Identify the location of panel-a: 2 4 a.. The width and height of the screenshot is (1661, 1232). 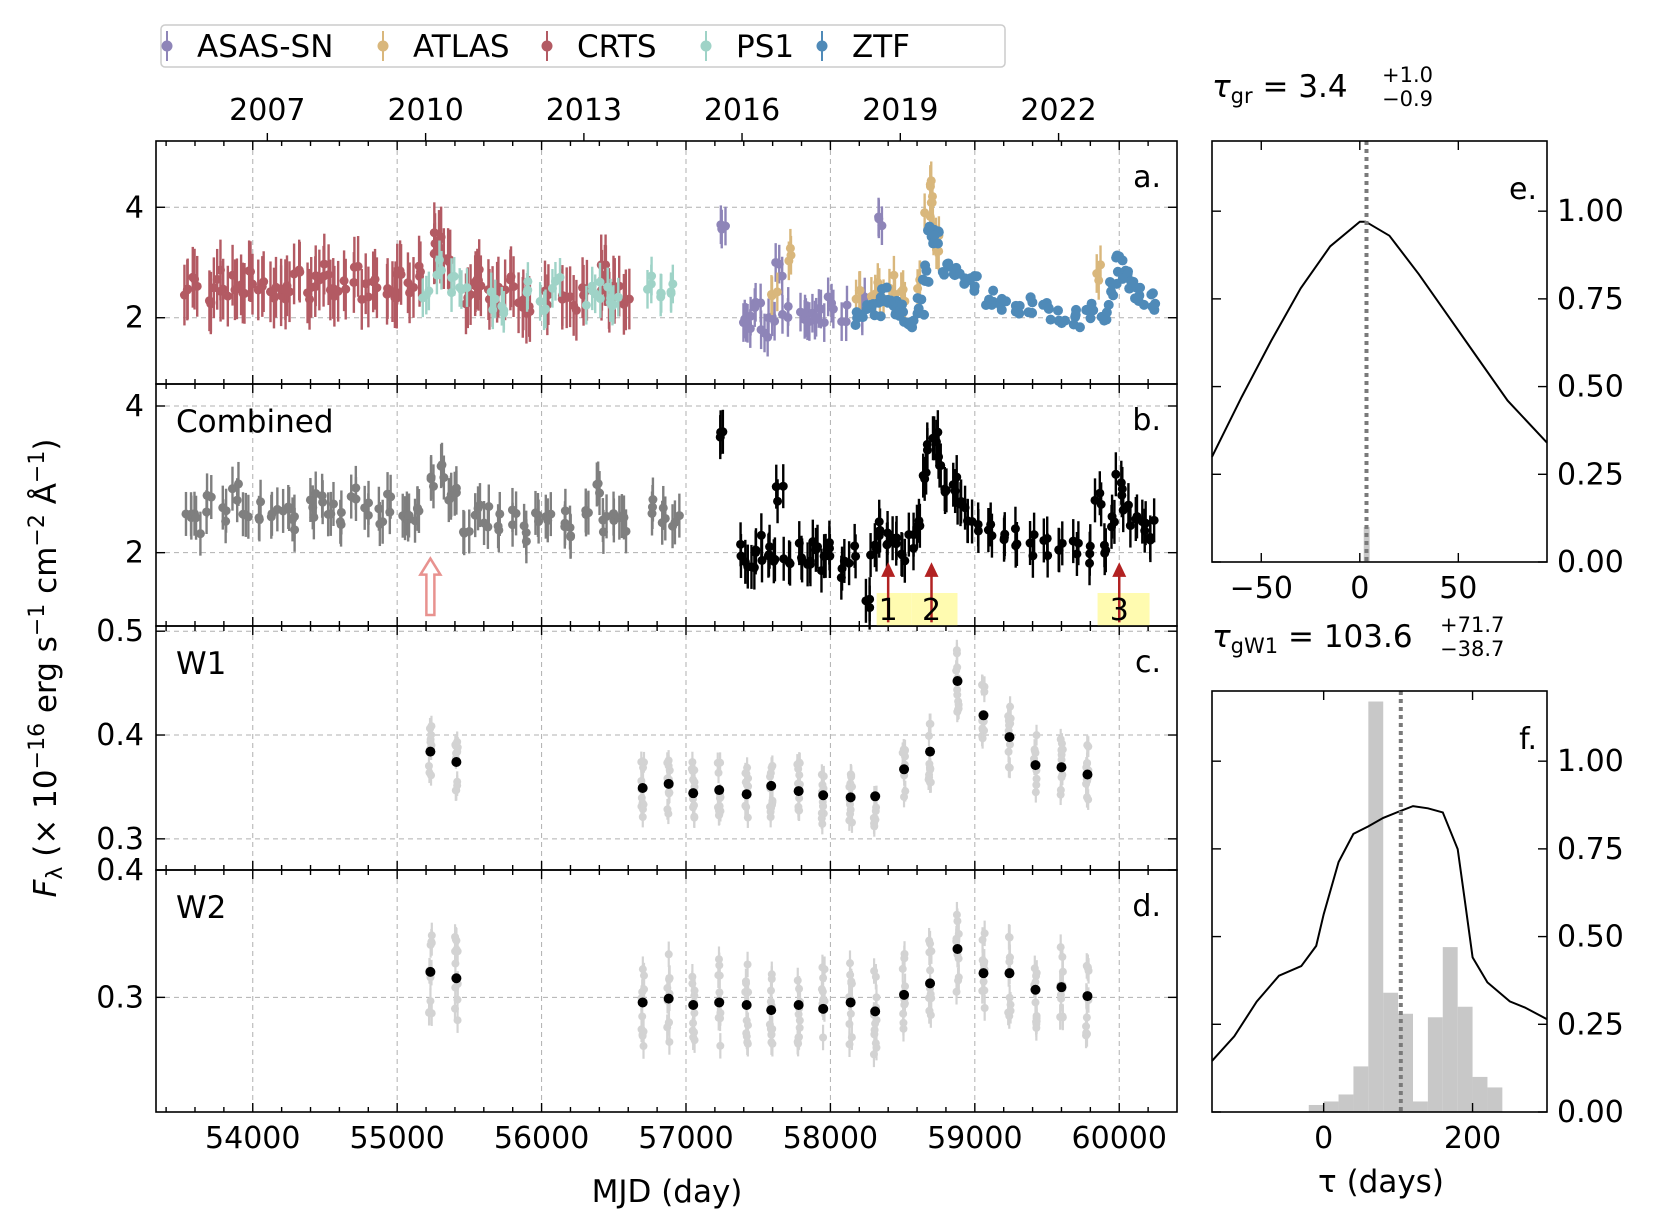
(651, 262).